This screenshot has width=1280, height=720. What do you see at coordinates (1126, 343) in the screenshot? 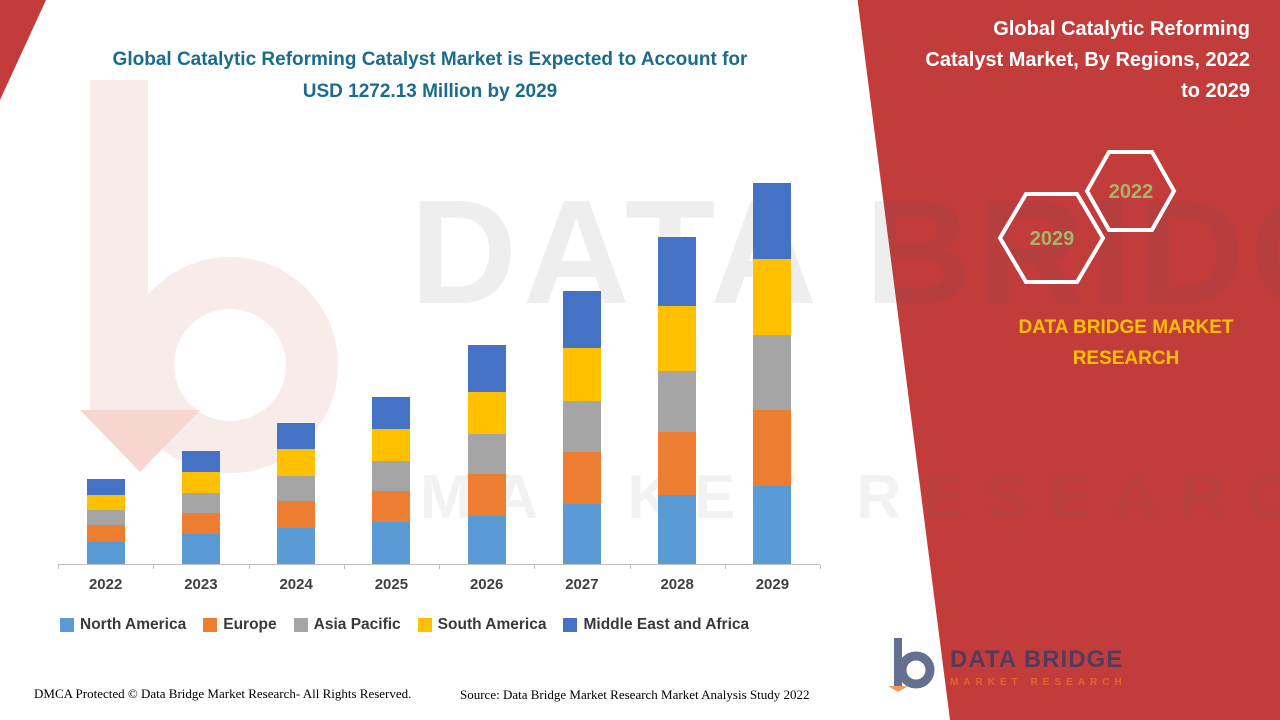
I see `brand-name-text: DATA BRIDGE MARKET RESEARCH` at bounding box center [1126, 343].